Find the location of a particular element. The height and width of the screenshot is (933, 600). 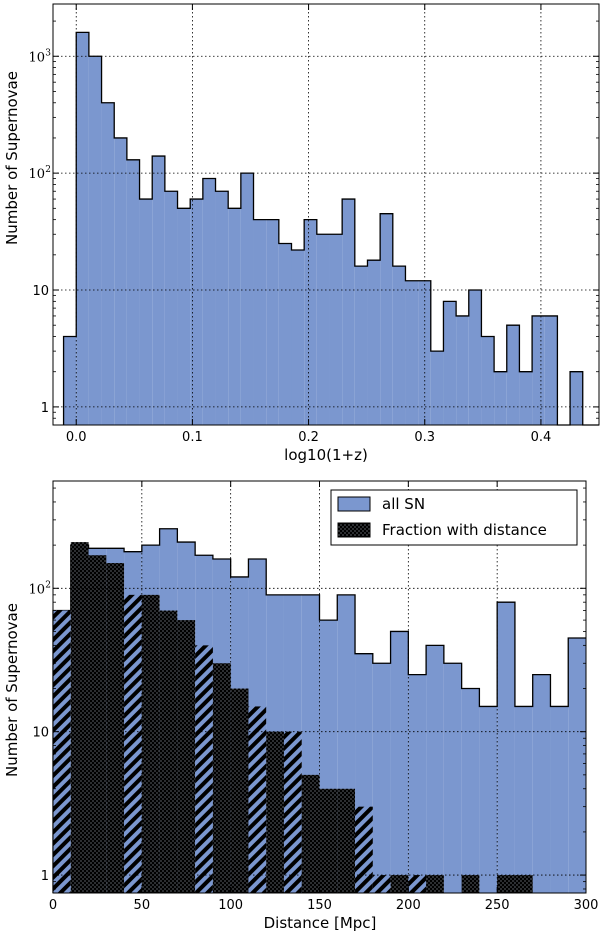

x-tick-label: 200 is located at coordinates (408, 905).